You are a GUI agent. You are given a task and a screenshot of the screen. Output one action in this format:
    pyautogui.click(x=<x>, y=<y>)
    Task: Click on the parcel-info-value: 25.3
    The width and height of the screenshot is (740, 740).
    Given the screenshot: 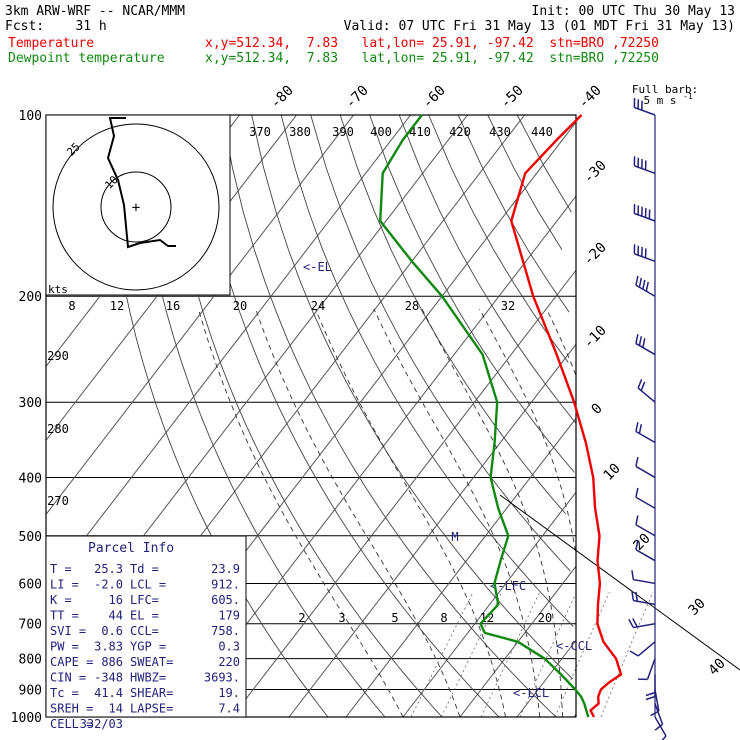 What is the action you would take?
    pyautogui.click(x=108, y=569)
    